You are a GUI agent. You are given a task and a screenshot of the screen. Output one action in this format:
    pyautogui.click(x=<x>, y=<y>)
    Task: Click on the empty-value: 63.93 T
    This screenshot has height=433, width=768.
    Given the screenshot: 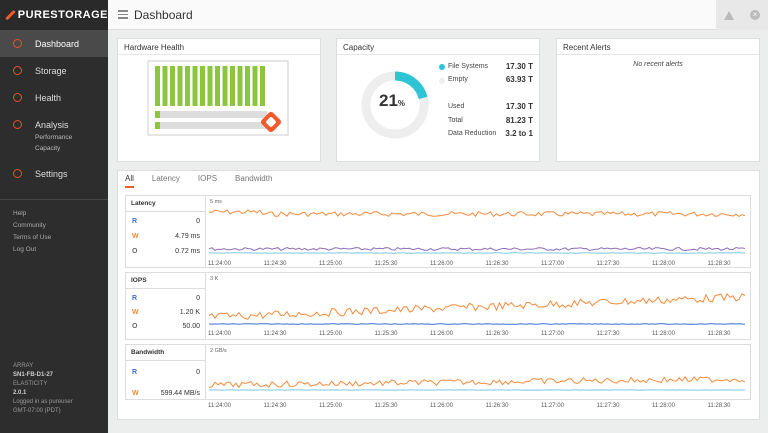 What is the action you would take?
    pyautogui.click(x=519, y=79)
    